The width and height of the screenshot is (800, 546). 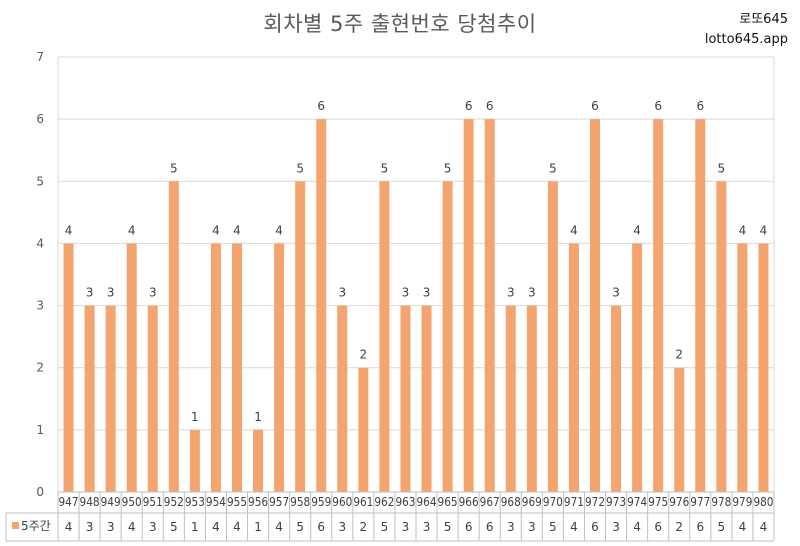 What do you see at coordinates (132, 502) in the screenshot?
I see `x-tick-label: 950` at bounding box center [132, 502].